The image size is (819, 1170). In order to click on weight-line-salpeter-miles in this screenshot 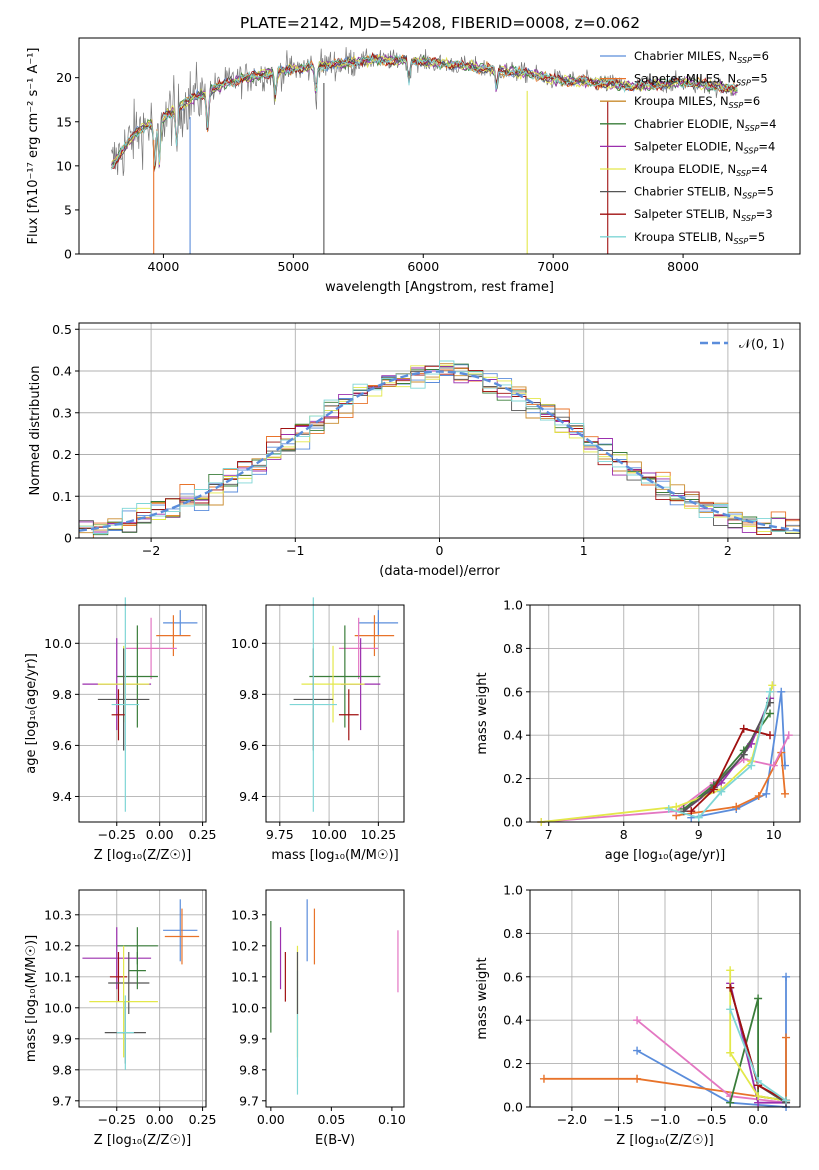, I will do `click(665, 1069)`.